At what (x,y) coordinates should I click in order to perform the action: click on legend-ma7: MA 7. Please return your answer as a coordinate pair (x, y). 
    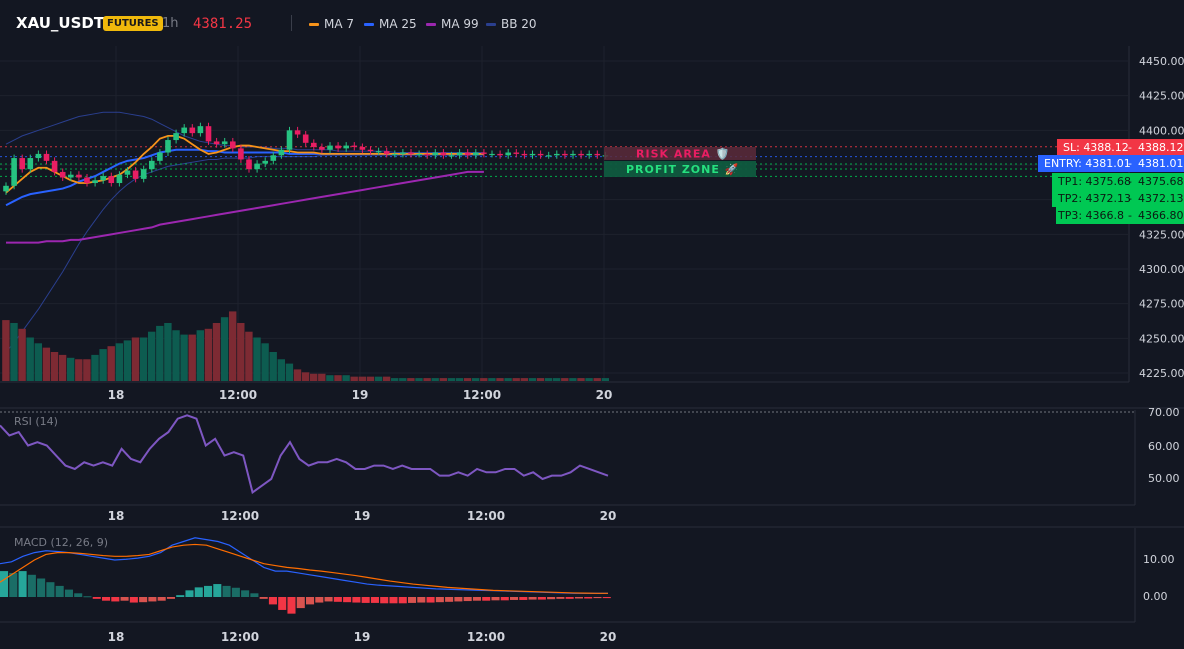
    Looking at the image, I should click on (331, 24).